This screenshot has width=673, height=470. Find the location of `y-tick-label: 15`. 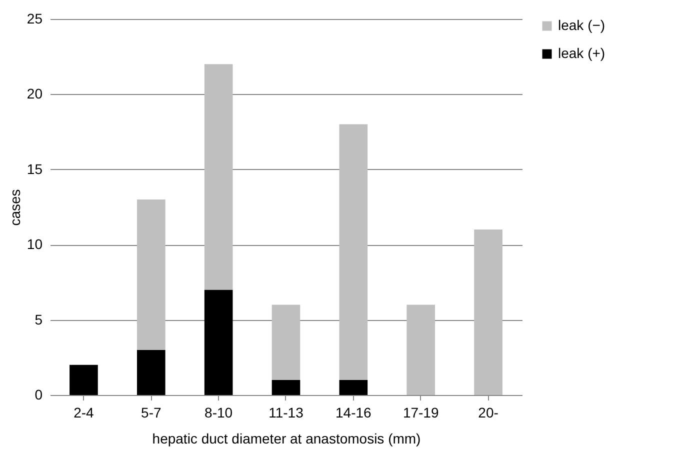

y-tick-label: 15 is located at coordinates (34, 168).